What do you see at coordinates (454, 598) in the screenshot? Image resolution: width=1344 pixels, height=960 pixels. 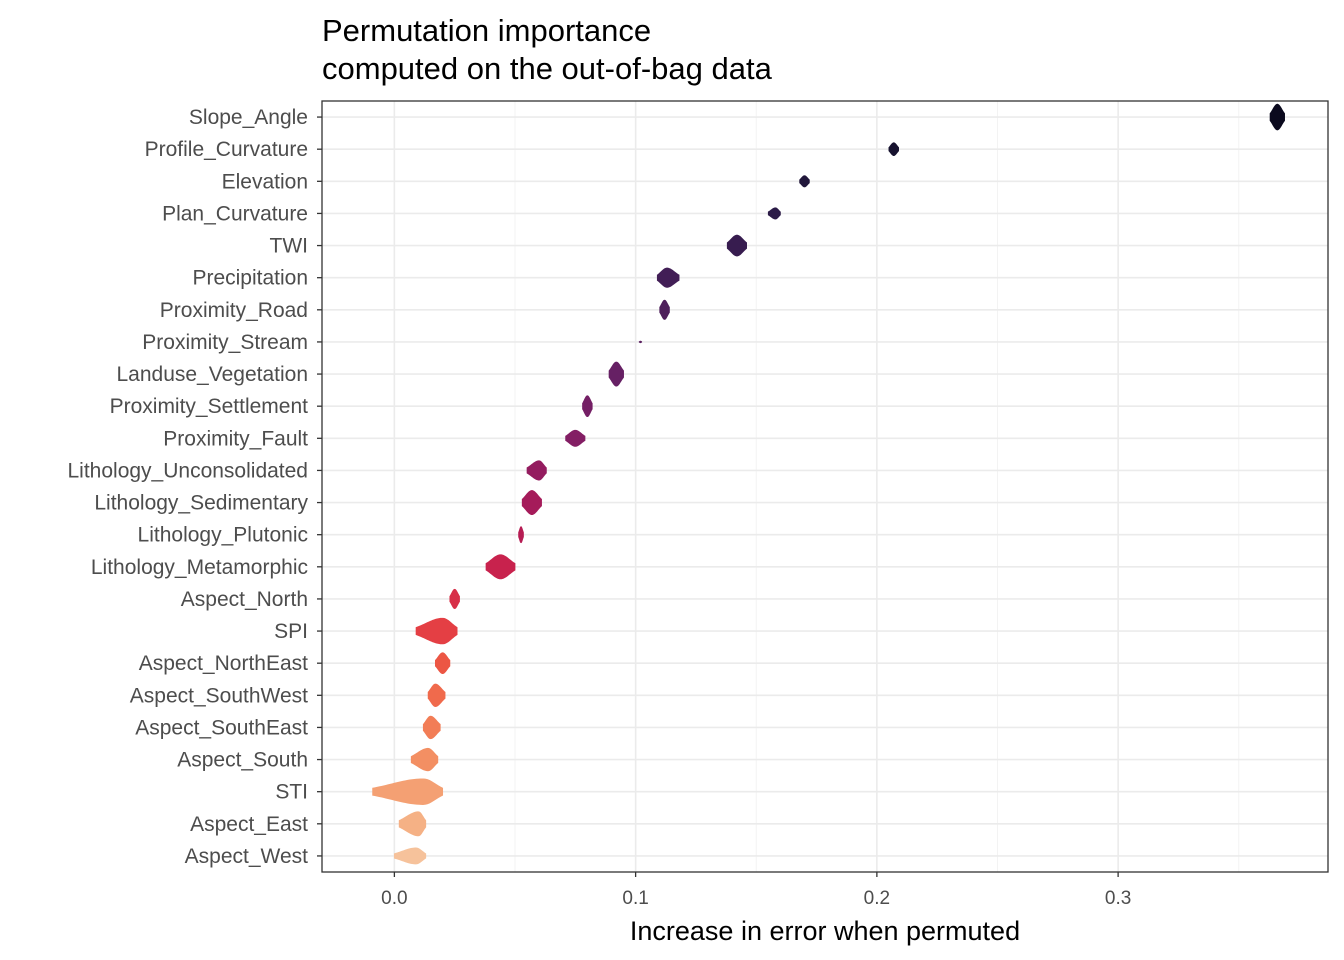 I see `violin-aspect-north` at bounding box center [454, 598].